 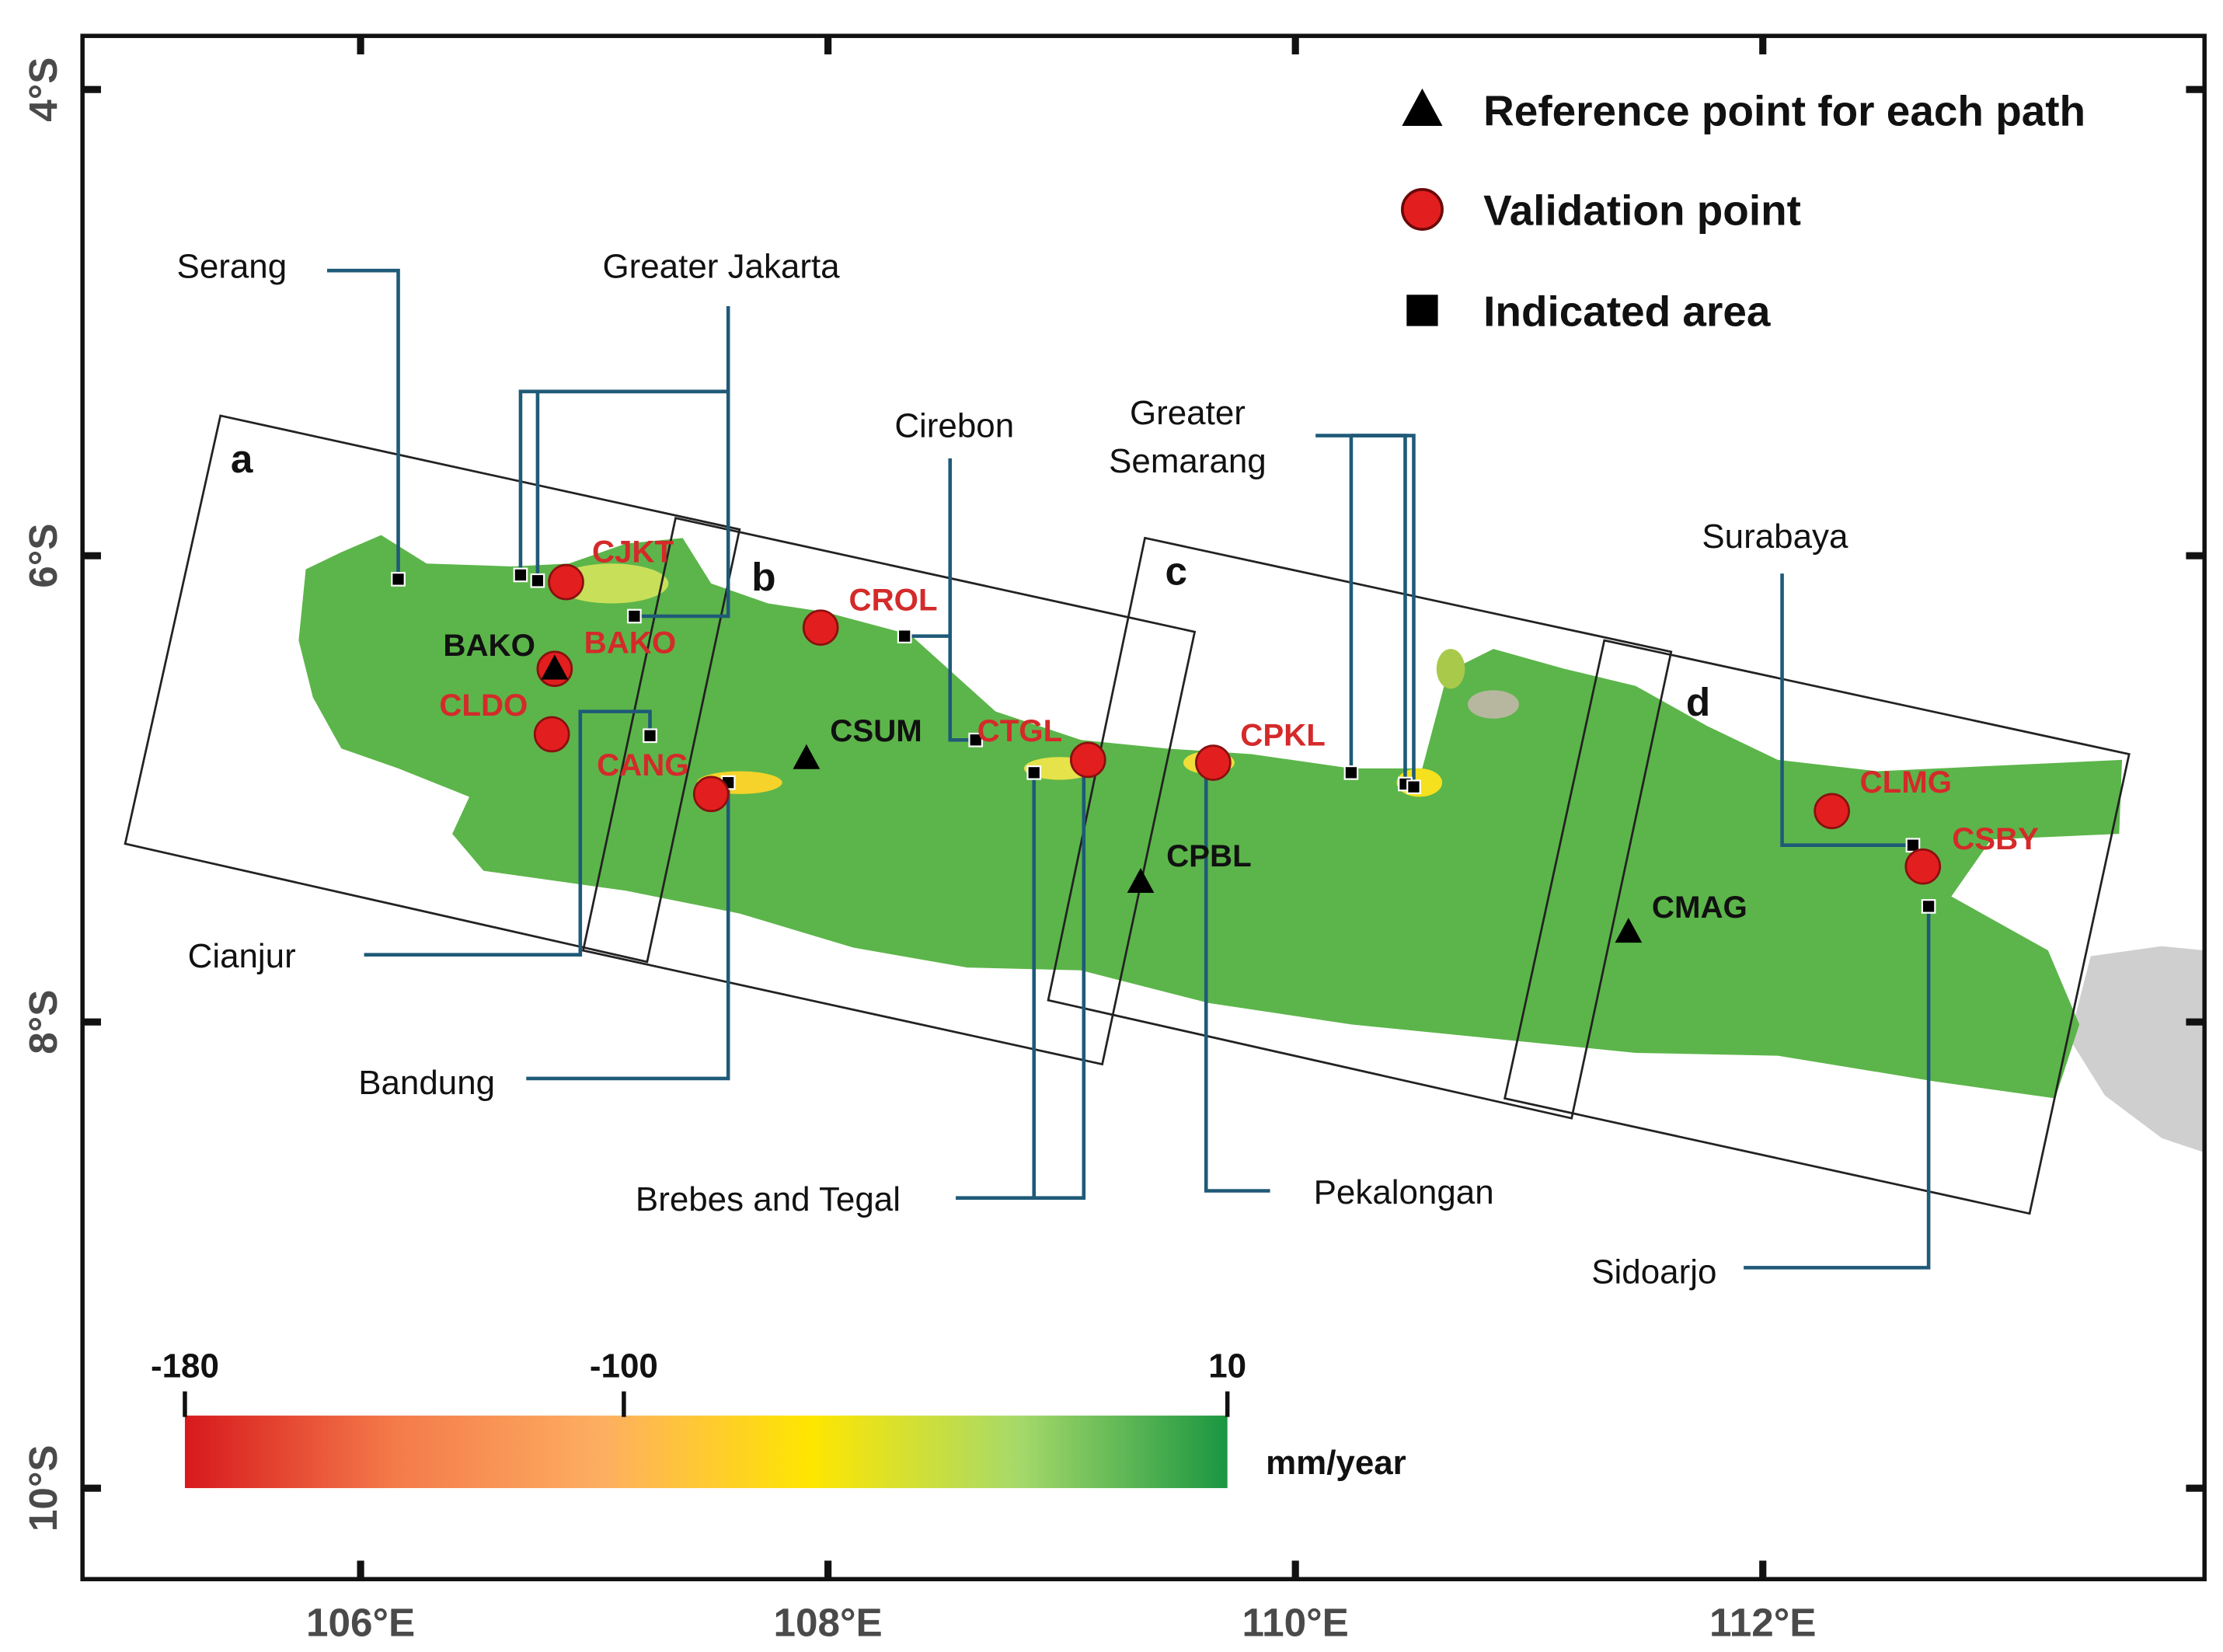 I want to click on terrain, so click(x=2137, y=1049).